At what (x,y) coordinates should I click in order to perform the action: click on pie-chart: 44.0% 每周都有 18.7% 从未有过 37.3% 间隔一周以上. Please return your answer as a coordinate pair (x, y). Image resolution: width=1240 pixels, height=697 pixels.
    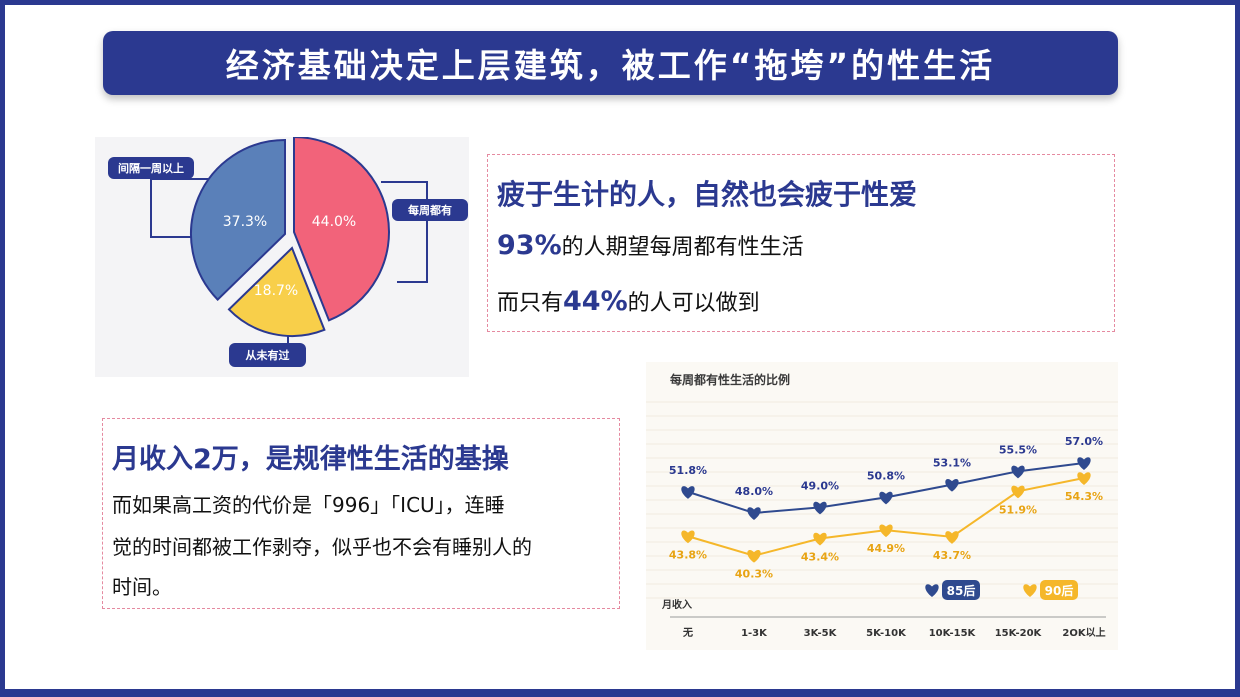
    Looking at the image, I should click on (288, 251).